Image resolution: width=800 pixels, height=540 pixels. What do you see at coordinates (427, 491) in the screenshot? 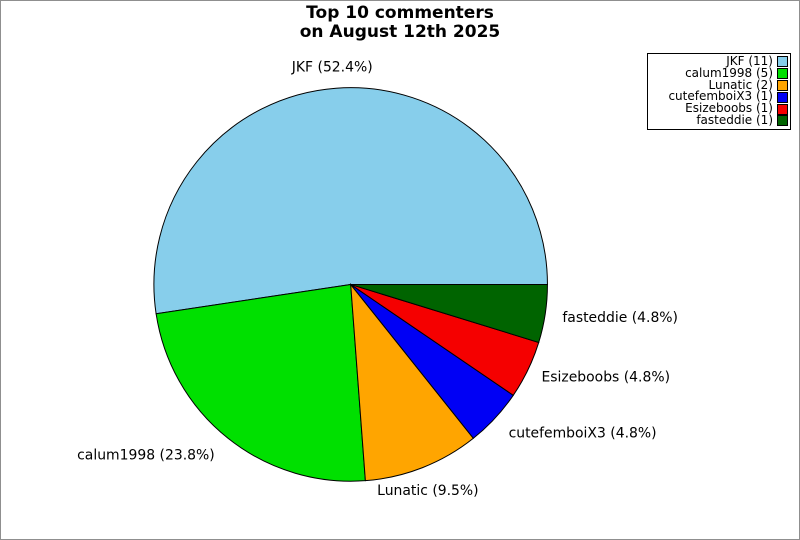
I see `slice-label-lunatic: Lunatic (9.5%)` at bounding box center [427, 491].